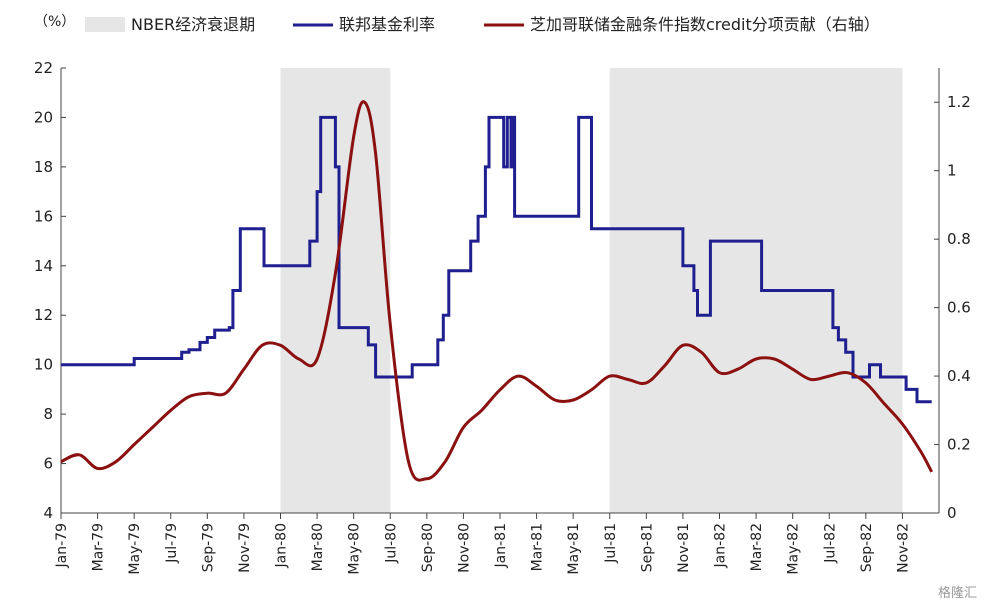  What do you see at coordinates (538, 547) in the screenshot?
I see `x-tick-label: Mar-81` at bounding box center [538, 547].